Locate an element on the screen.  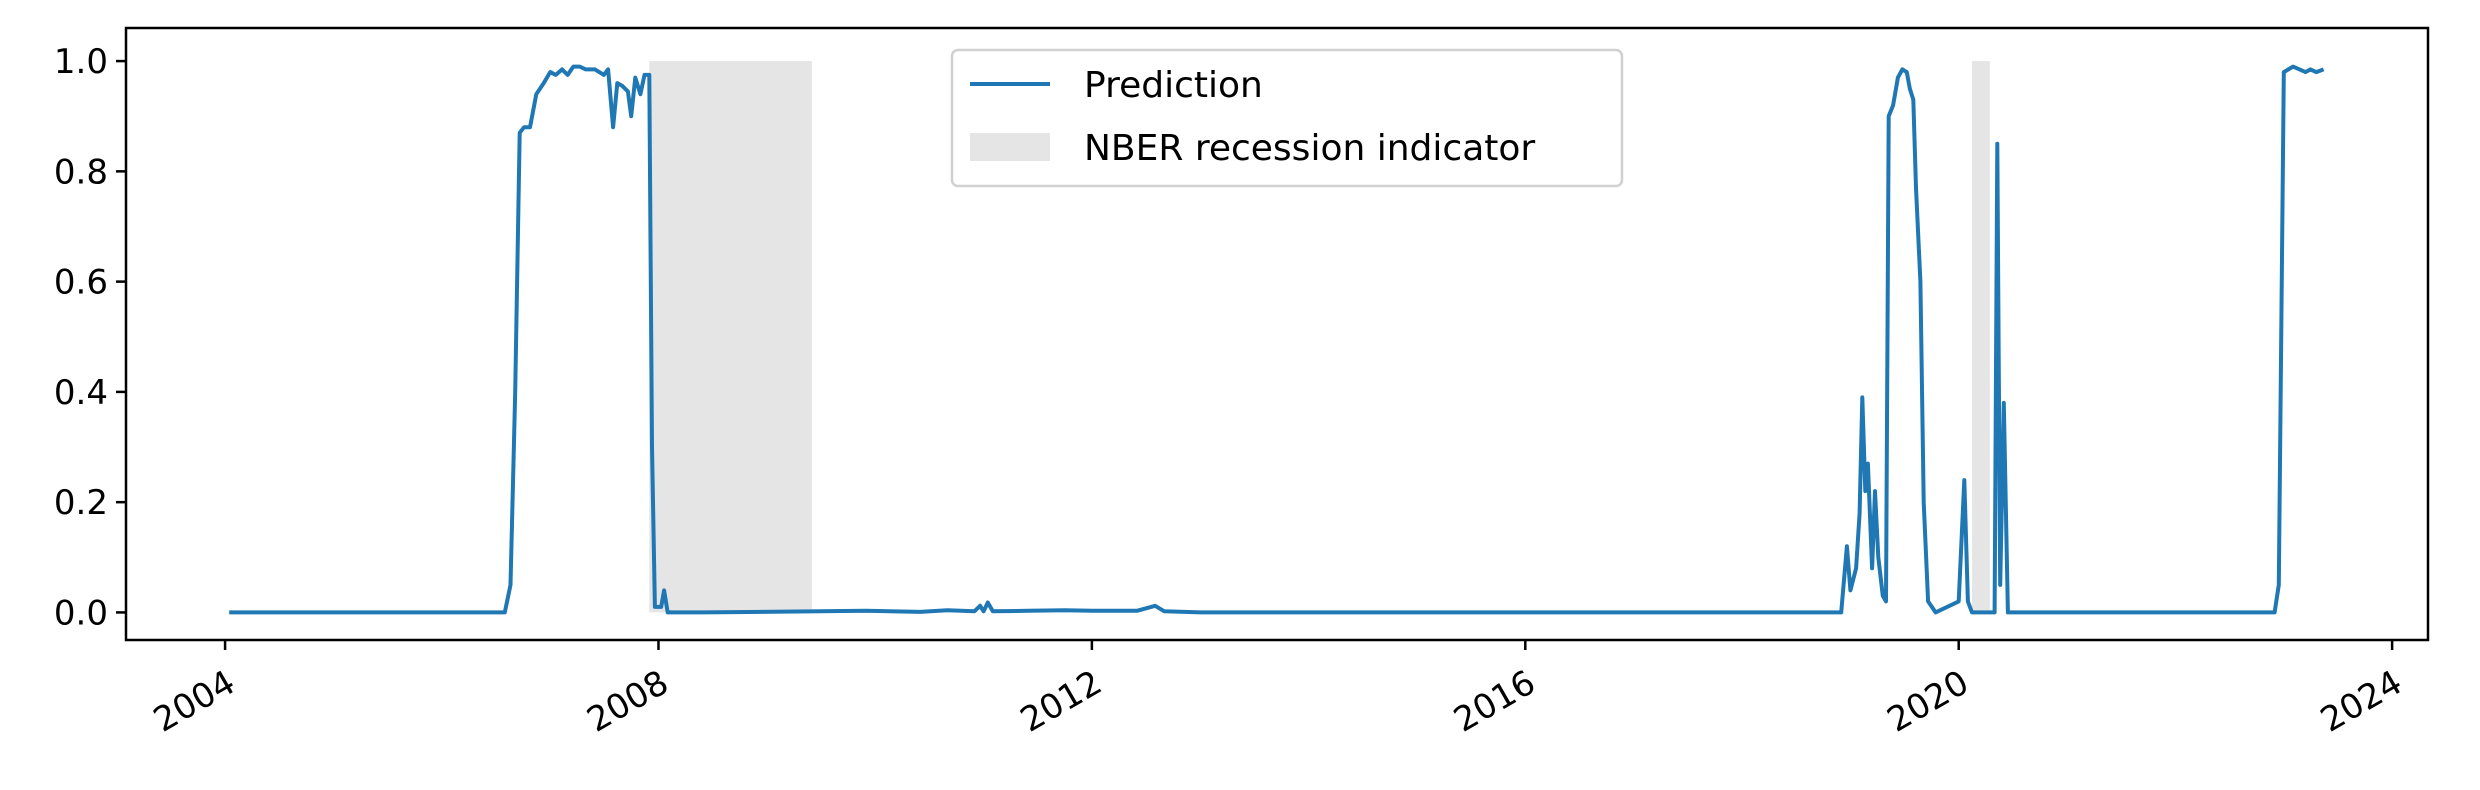
legend: Prediction NBER recession indicator is located at coordinates (1287, 118).